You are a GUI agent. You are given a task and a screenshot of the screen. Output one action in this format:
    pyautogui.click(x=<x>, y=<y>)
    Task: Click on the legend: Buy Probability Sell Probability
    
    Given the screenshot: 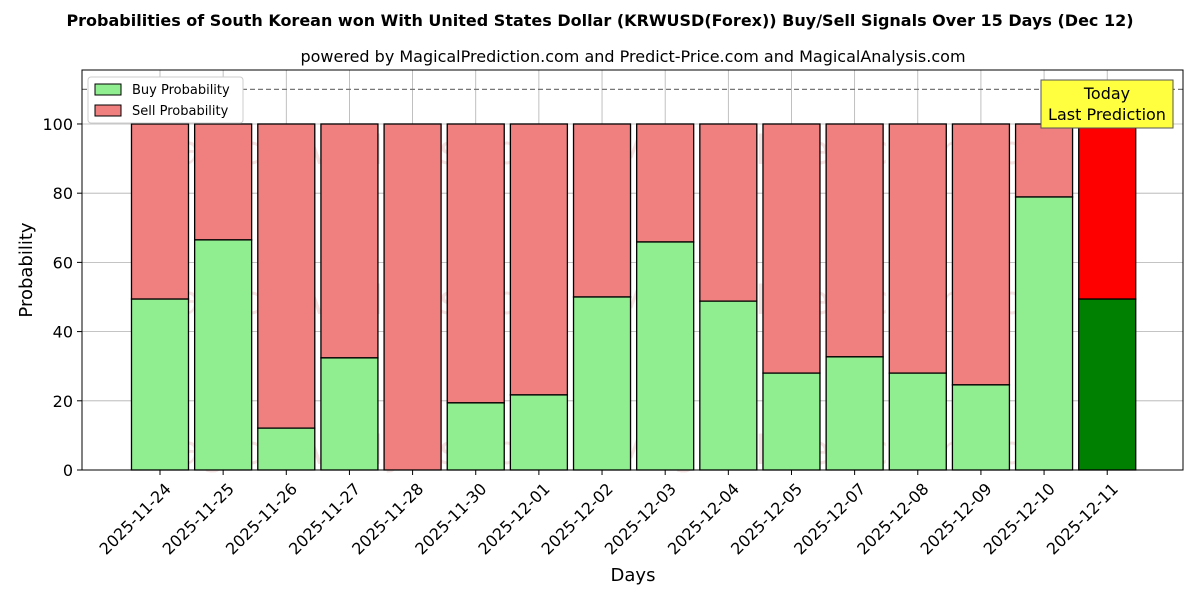 What is the action you would take?
    pyautogui.click(x=165, y=100)
    